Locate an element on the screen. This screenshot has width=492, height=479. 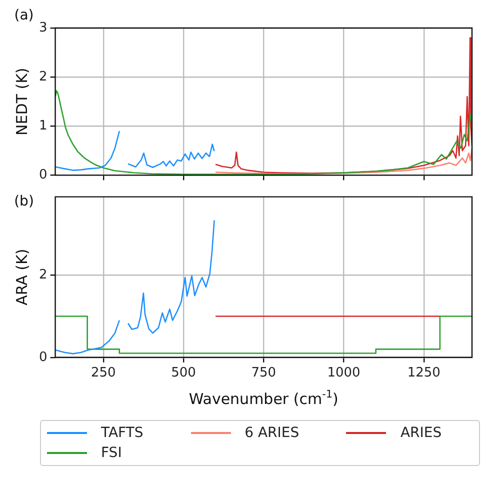
x-tick-label: 750 is located at coordinates (263, 373).